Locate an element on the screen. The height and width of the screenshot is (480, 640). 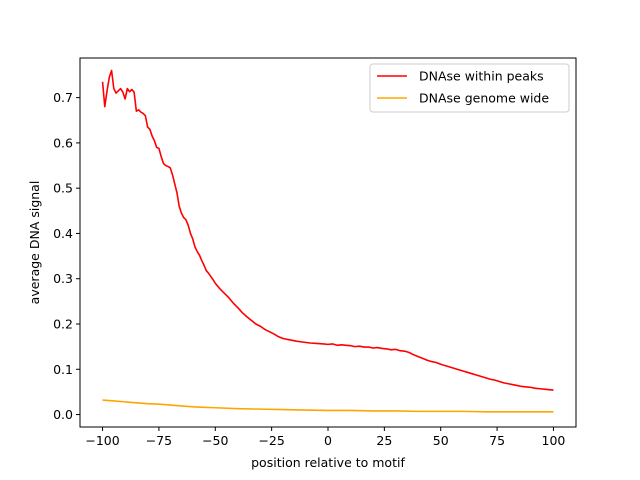
legend: DNAse within peaks DNAse genome wide is located at coordinates (469, 88).